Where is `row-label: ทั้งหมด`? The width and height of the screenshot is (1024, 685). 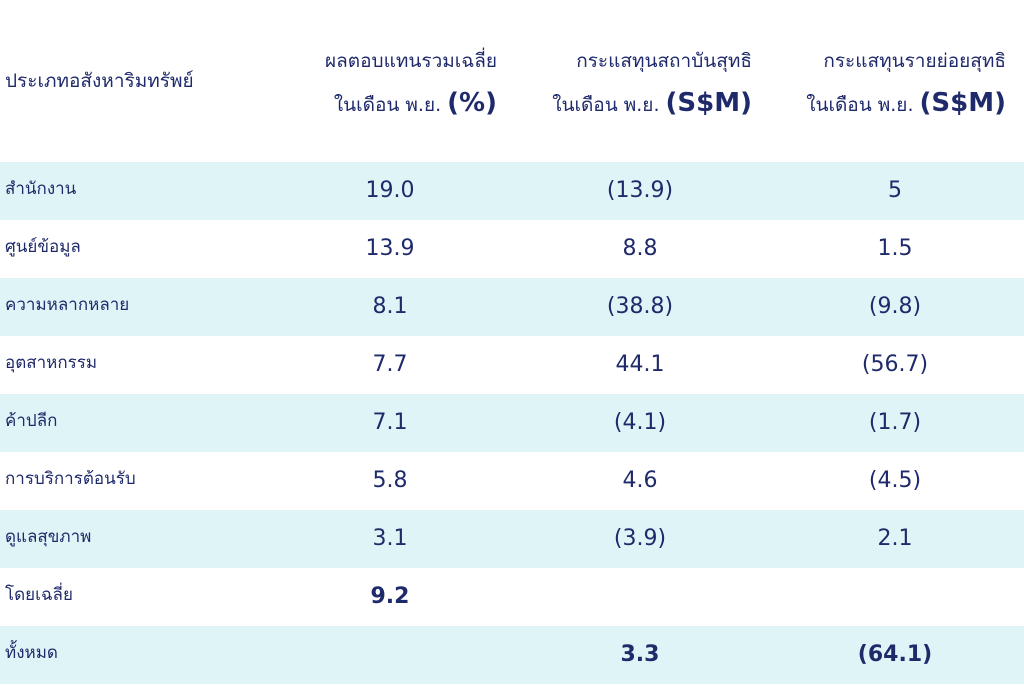 row-label: ทั้งหมด is located at coordinates (31, 653).